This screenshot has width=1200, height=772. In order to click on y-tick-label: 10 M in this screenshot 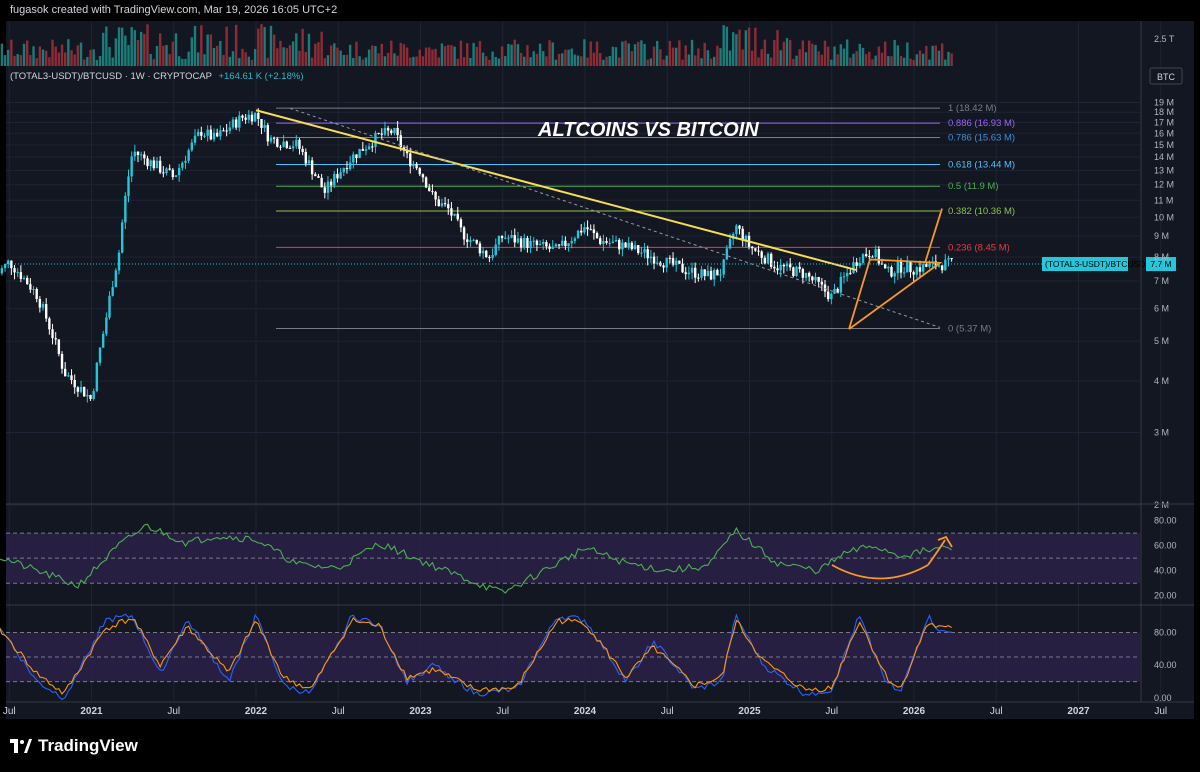, I will do `click(1164, 217)`.